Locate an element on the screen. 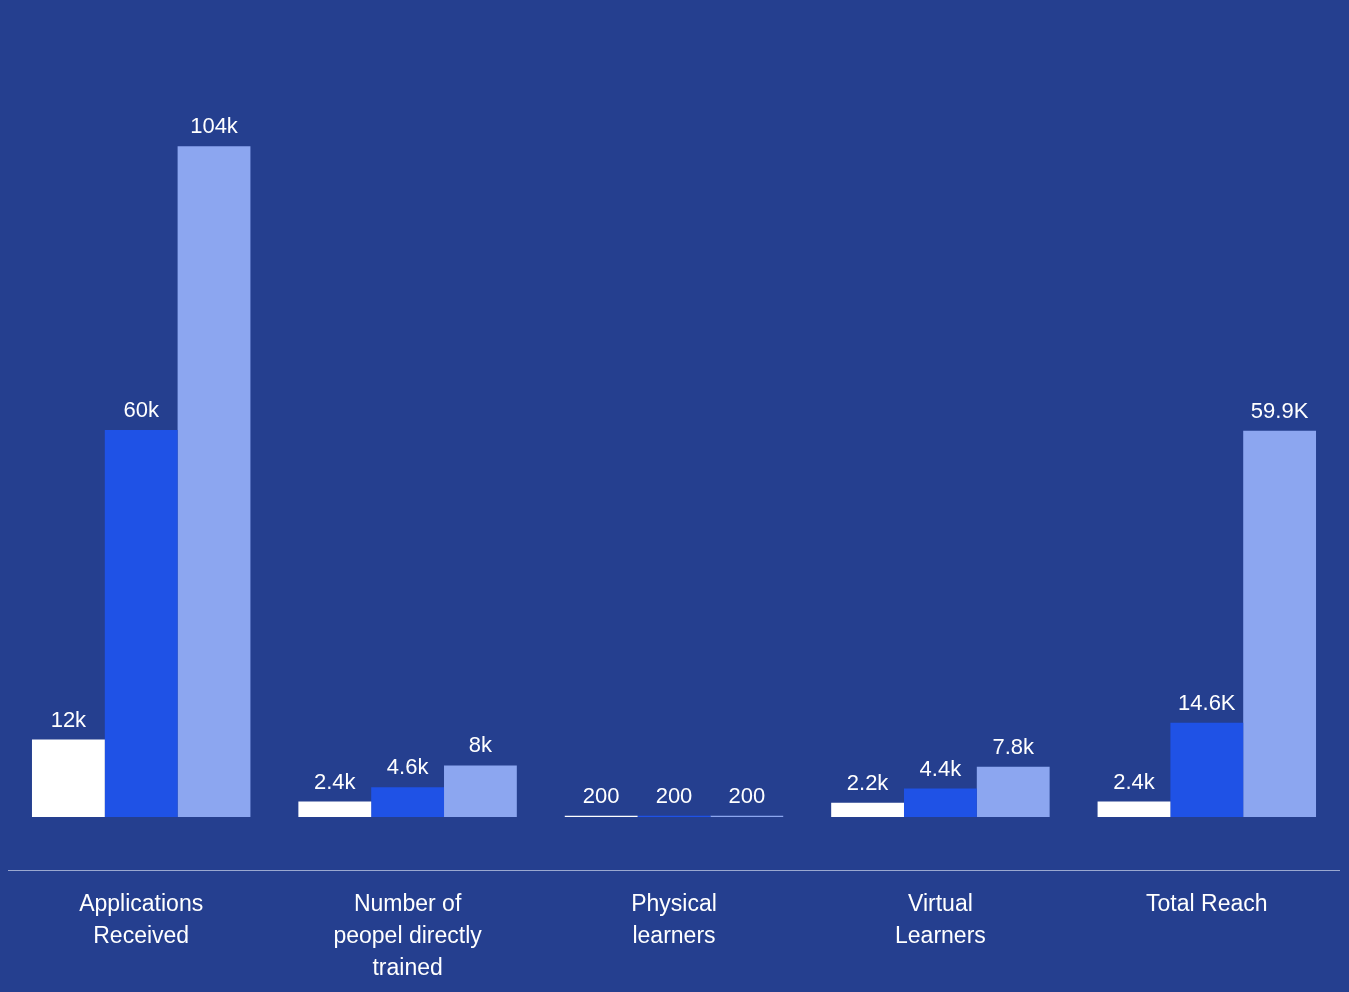  data-label: 104k is located at coordinates (214, 126).